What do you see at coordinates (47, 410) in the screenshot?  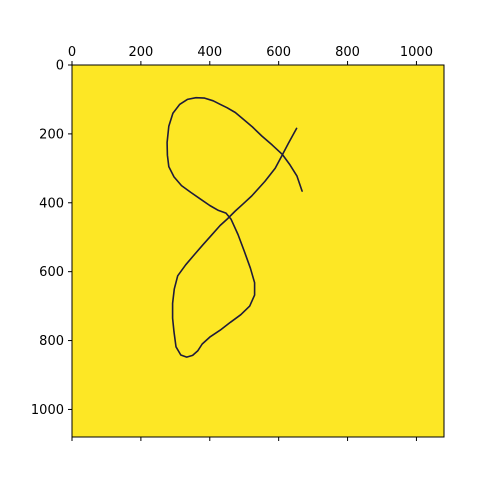 I see `y-tick-label: 1000` at bounding box center [47, 410].